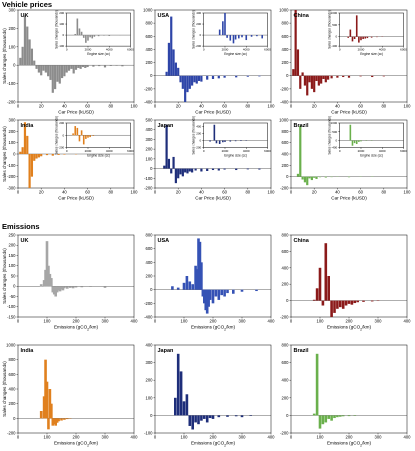 This screenshot has width=415, height=451. What do you see at coordinates (13, 234) in the screenshot?
I see `panel-emissions-uk-ytick-label: 250` at bounding box center [13, 234].